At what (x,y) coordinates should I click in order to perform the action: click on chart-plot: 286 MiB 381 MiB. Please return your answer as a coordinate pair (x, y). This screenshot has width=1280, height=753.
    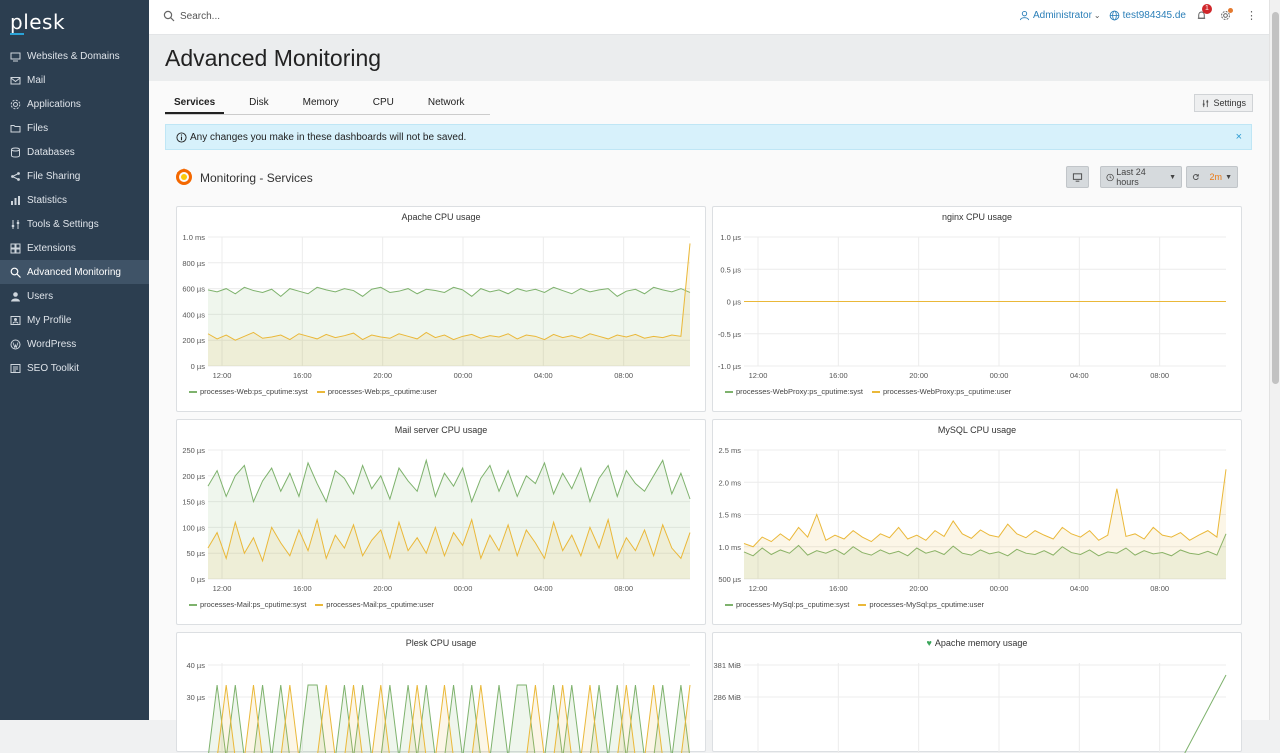
    Looking at the image, I should click on (978, 693).